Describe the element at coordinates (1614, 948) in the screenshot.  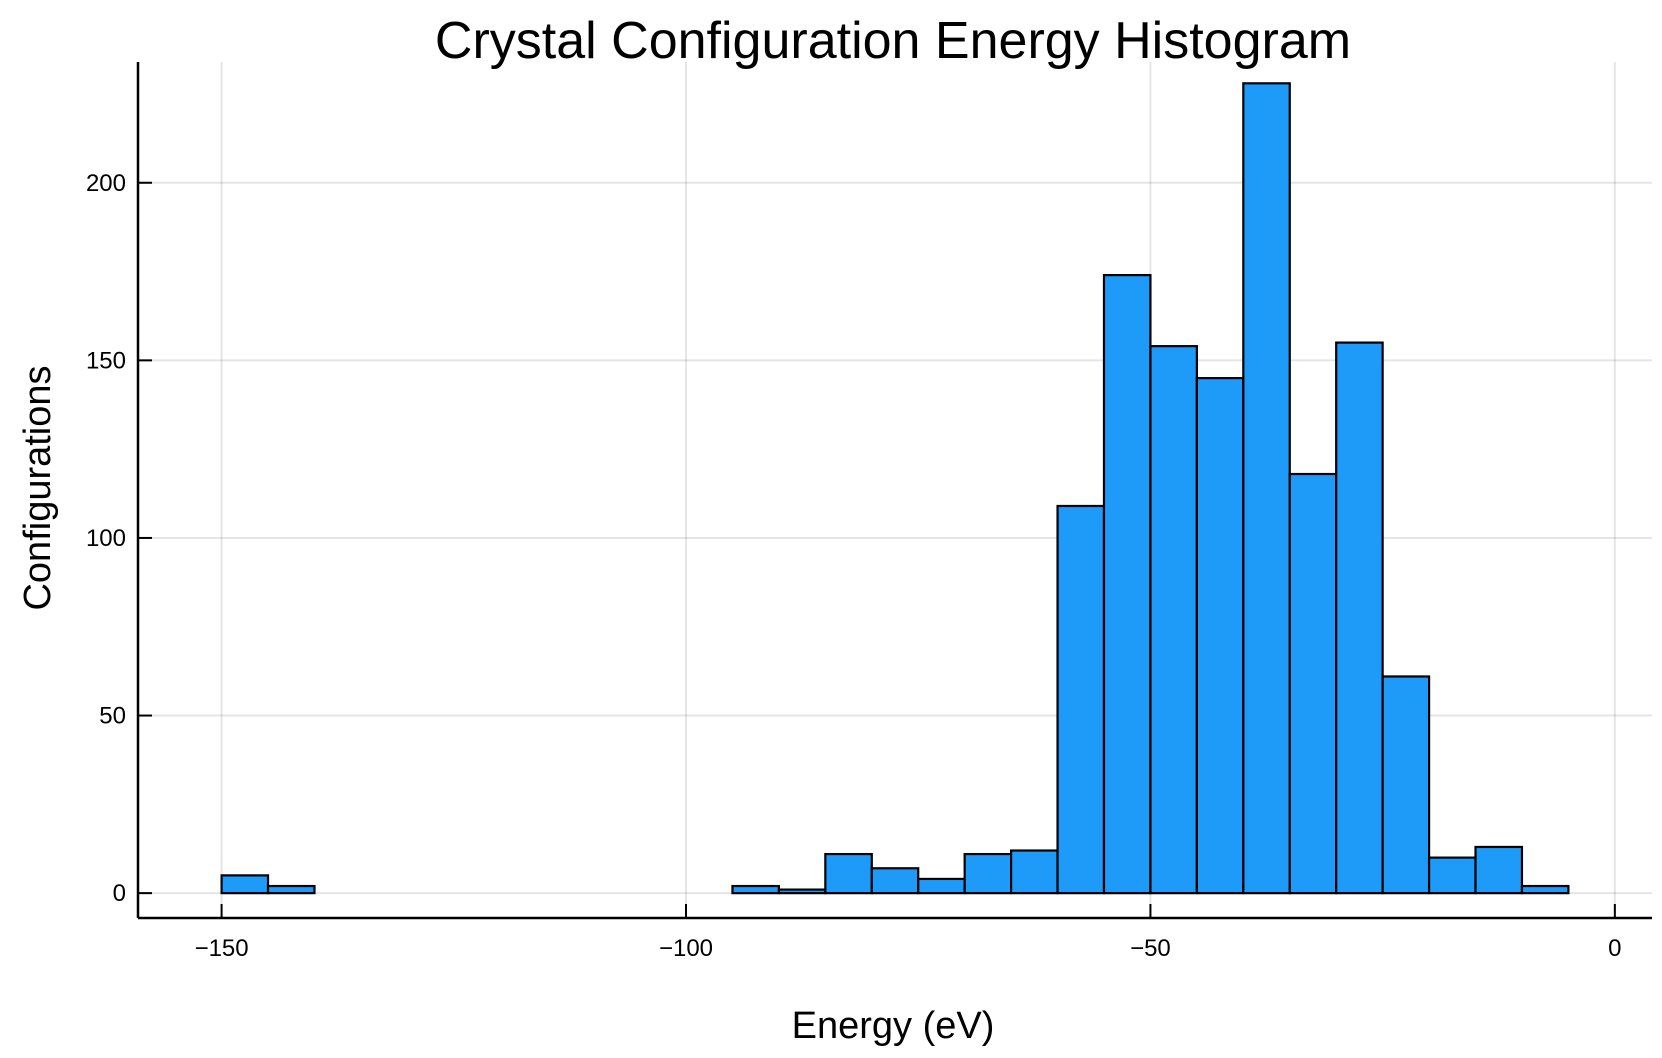
I see `x-tick-label: 0` at that location.